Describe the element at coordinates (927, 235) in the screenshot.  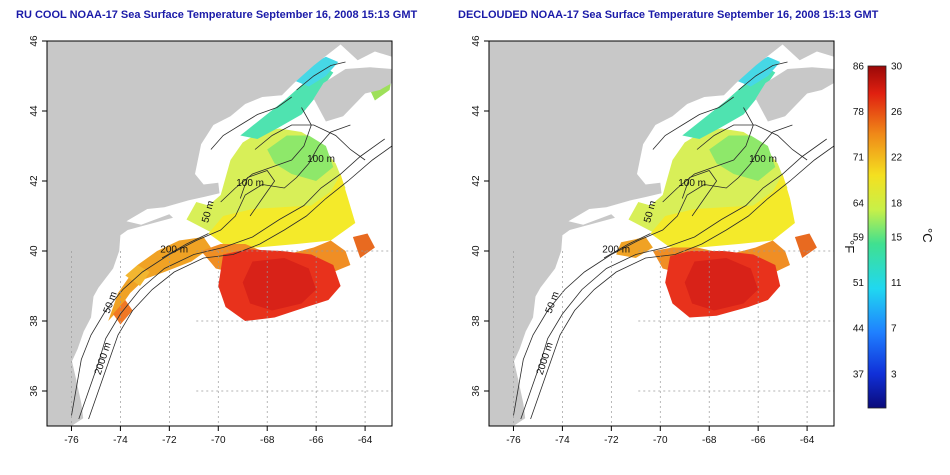
I see `celsius-unit-label: °C` at that location.